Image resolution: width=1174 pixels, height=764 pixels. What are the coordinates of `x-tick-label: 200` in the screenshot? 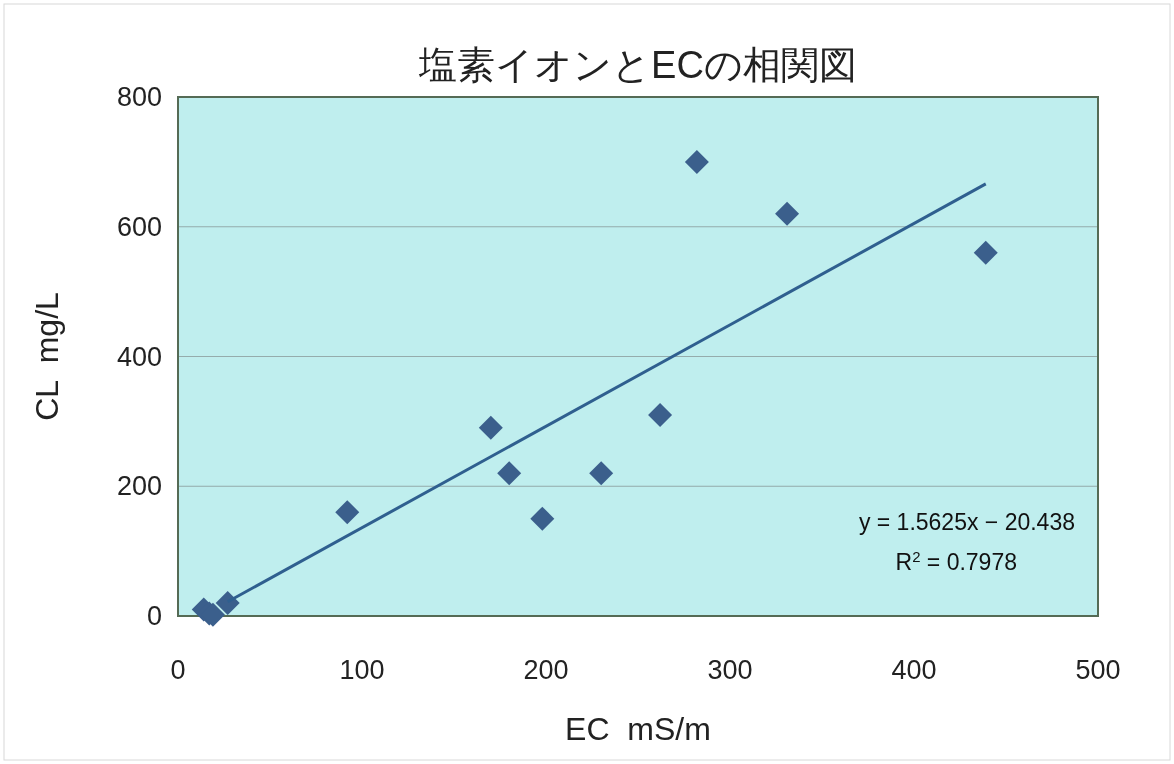 It's located at (546, 670).